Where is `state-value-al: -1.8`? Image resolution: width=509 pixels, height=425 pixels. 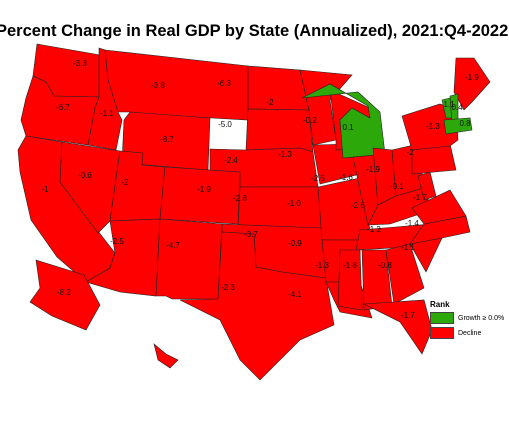 state-value-al: -1.8 is located at coordinates (350, 265).